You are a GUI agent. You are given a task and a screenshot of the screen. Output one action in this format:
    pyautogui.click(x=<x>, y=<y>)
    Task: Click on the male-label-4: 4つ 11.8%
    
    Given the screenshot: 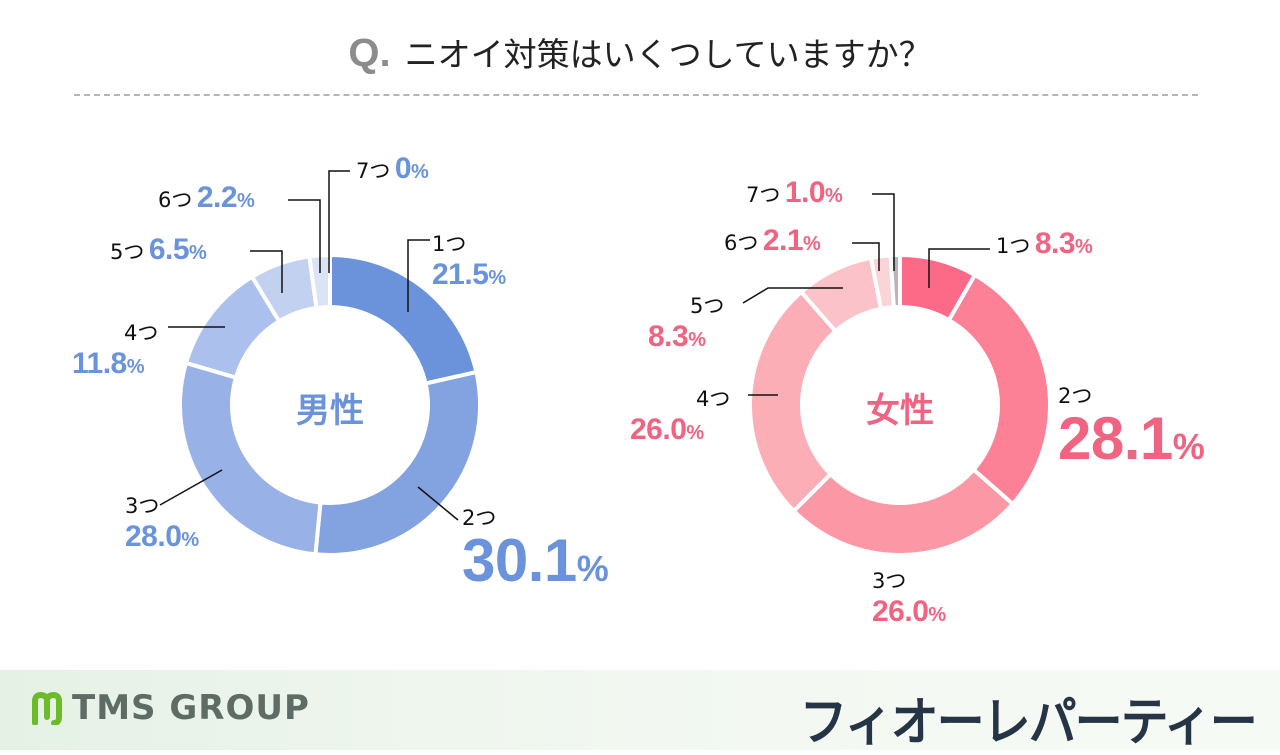 What is the action you would take?
    pyautogui.click(x=115, y=350)
    